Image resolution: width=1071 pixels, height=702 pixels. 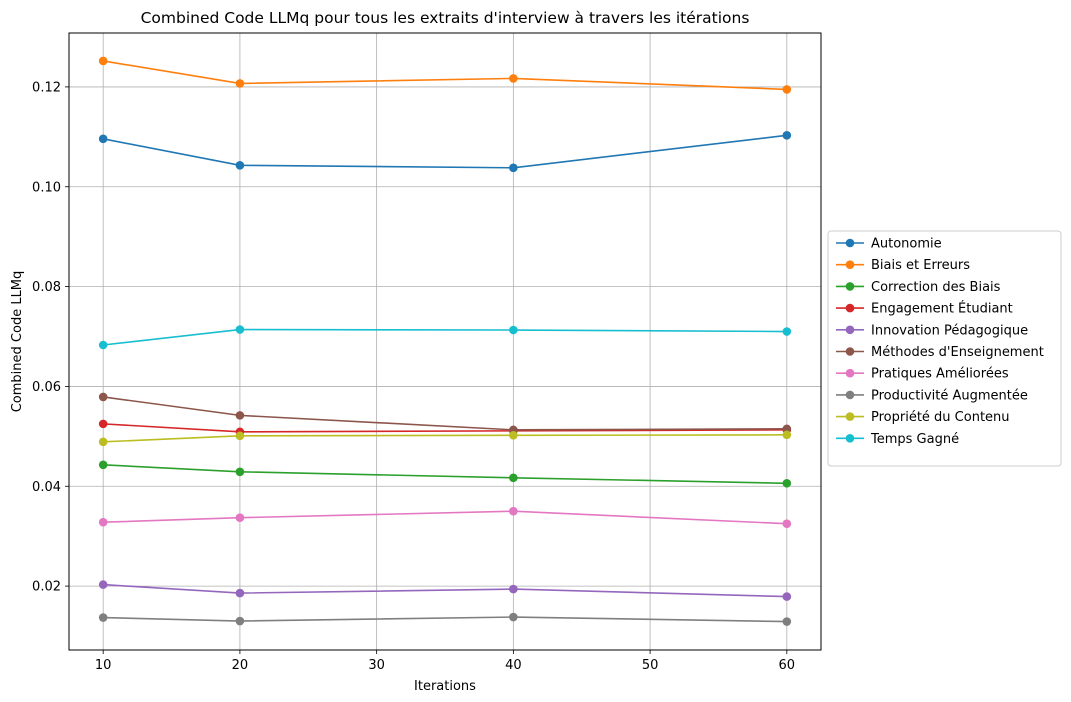 What do you see at coordinates (46, 287) in the screenshot?
I see `y-tick-label: 0.08` at bounding box center [46, 287].